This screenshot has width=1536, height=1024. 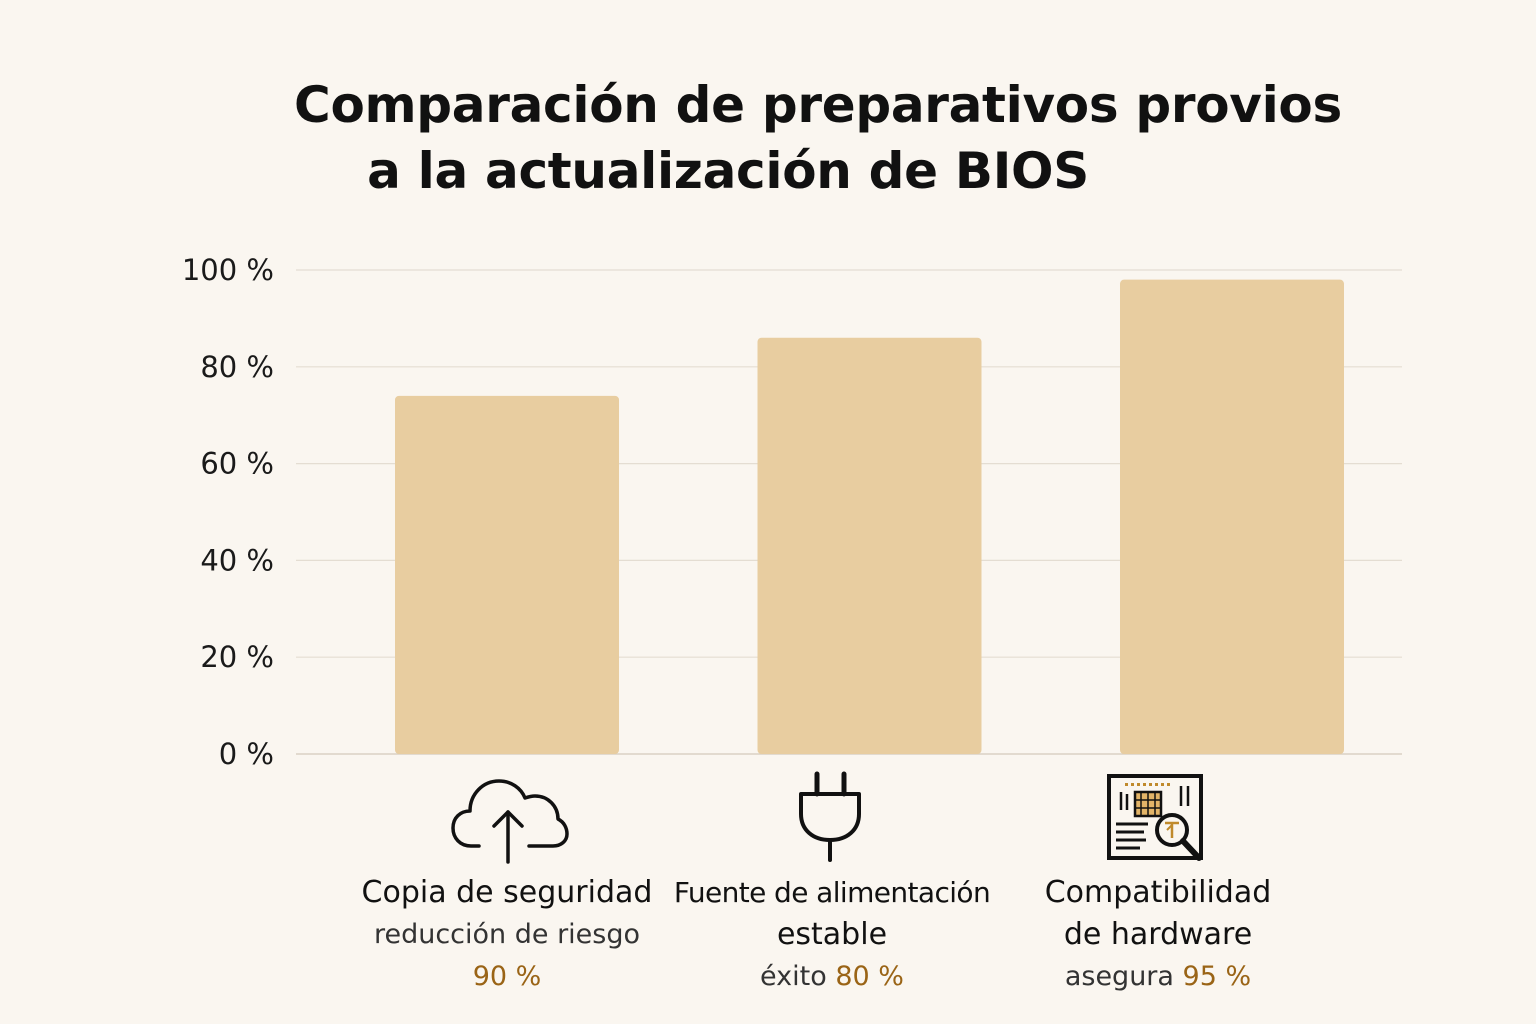 I want to click on y-tick-label: 100 %, so click(x=228, y=270).